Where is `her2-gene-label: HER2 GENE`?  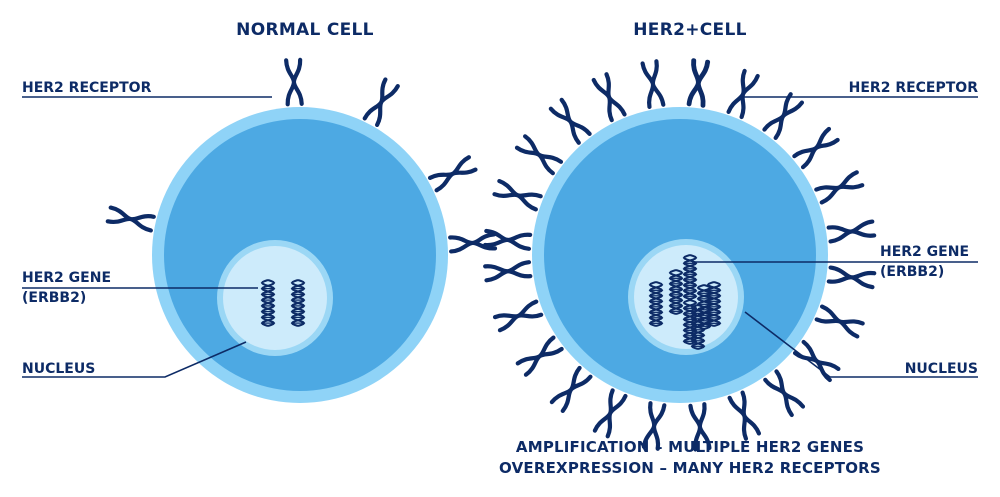 her2-gene-label: HER2 GENE is located at coordinates (924, 252).